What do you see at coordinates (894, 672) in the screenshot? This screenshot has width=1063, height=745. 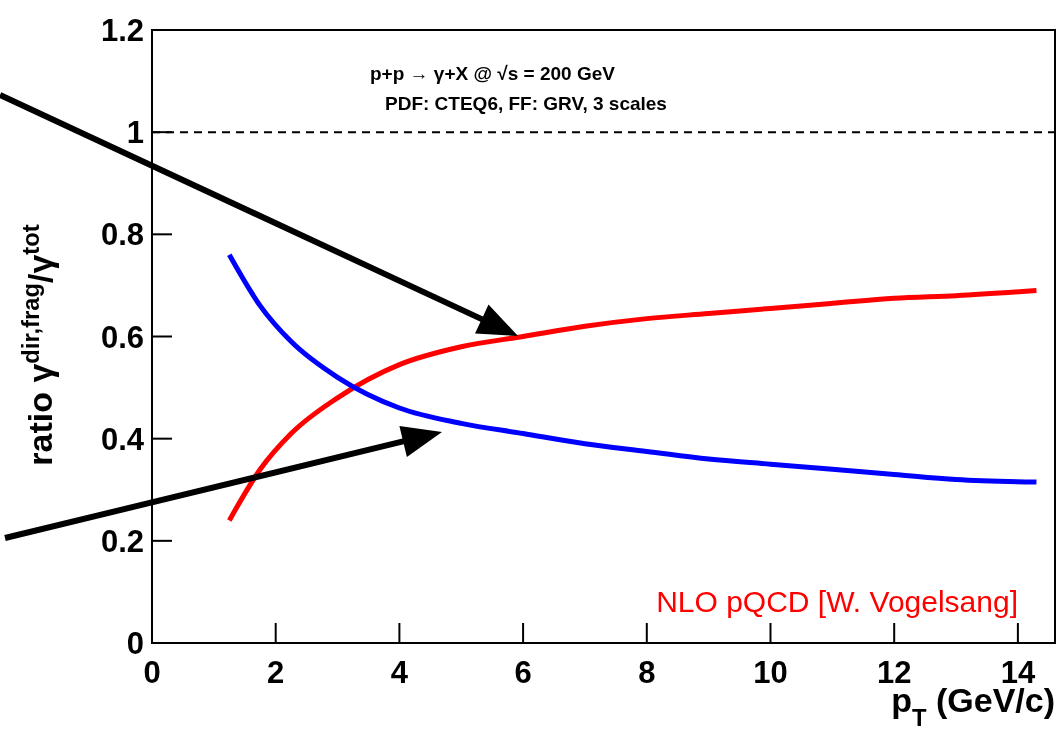 I see `x-tick-label: 12` at bounding box center [894, 672].